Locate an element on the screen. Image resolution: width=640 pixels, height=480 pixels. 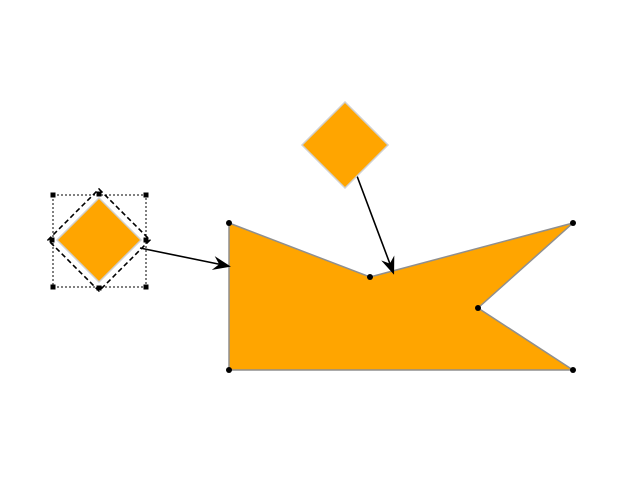
selection-rotated-outline is located at coordinates (99, 240).